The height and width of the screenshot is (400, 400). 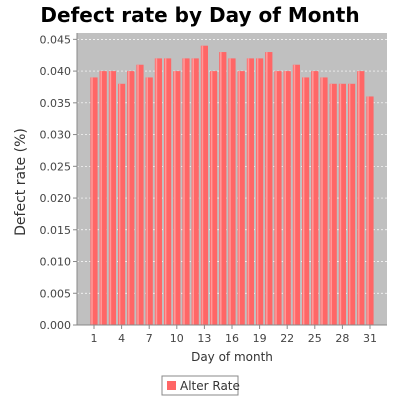 What do you see at coordinates (56, 198) in the screenshot?
I see `y-tick-label: 0.020` at bounding box center [56, 198].